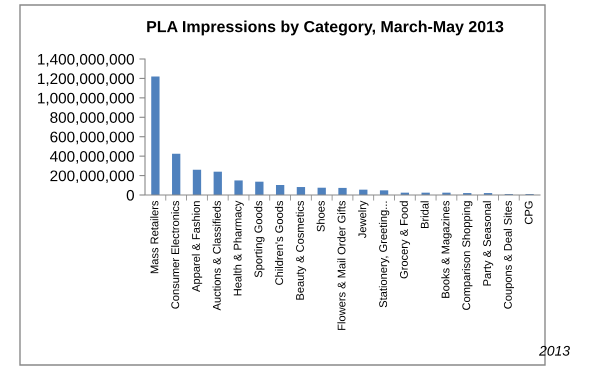 This screenshot has width=594, height=370. I want to click on x-tick-label: Grocery & Food, so click(405, 239).